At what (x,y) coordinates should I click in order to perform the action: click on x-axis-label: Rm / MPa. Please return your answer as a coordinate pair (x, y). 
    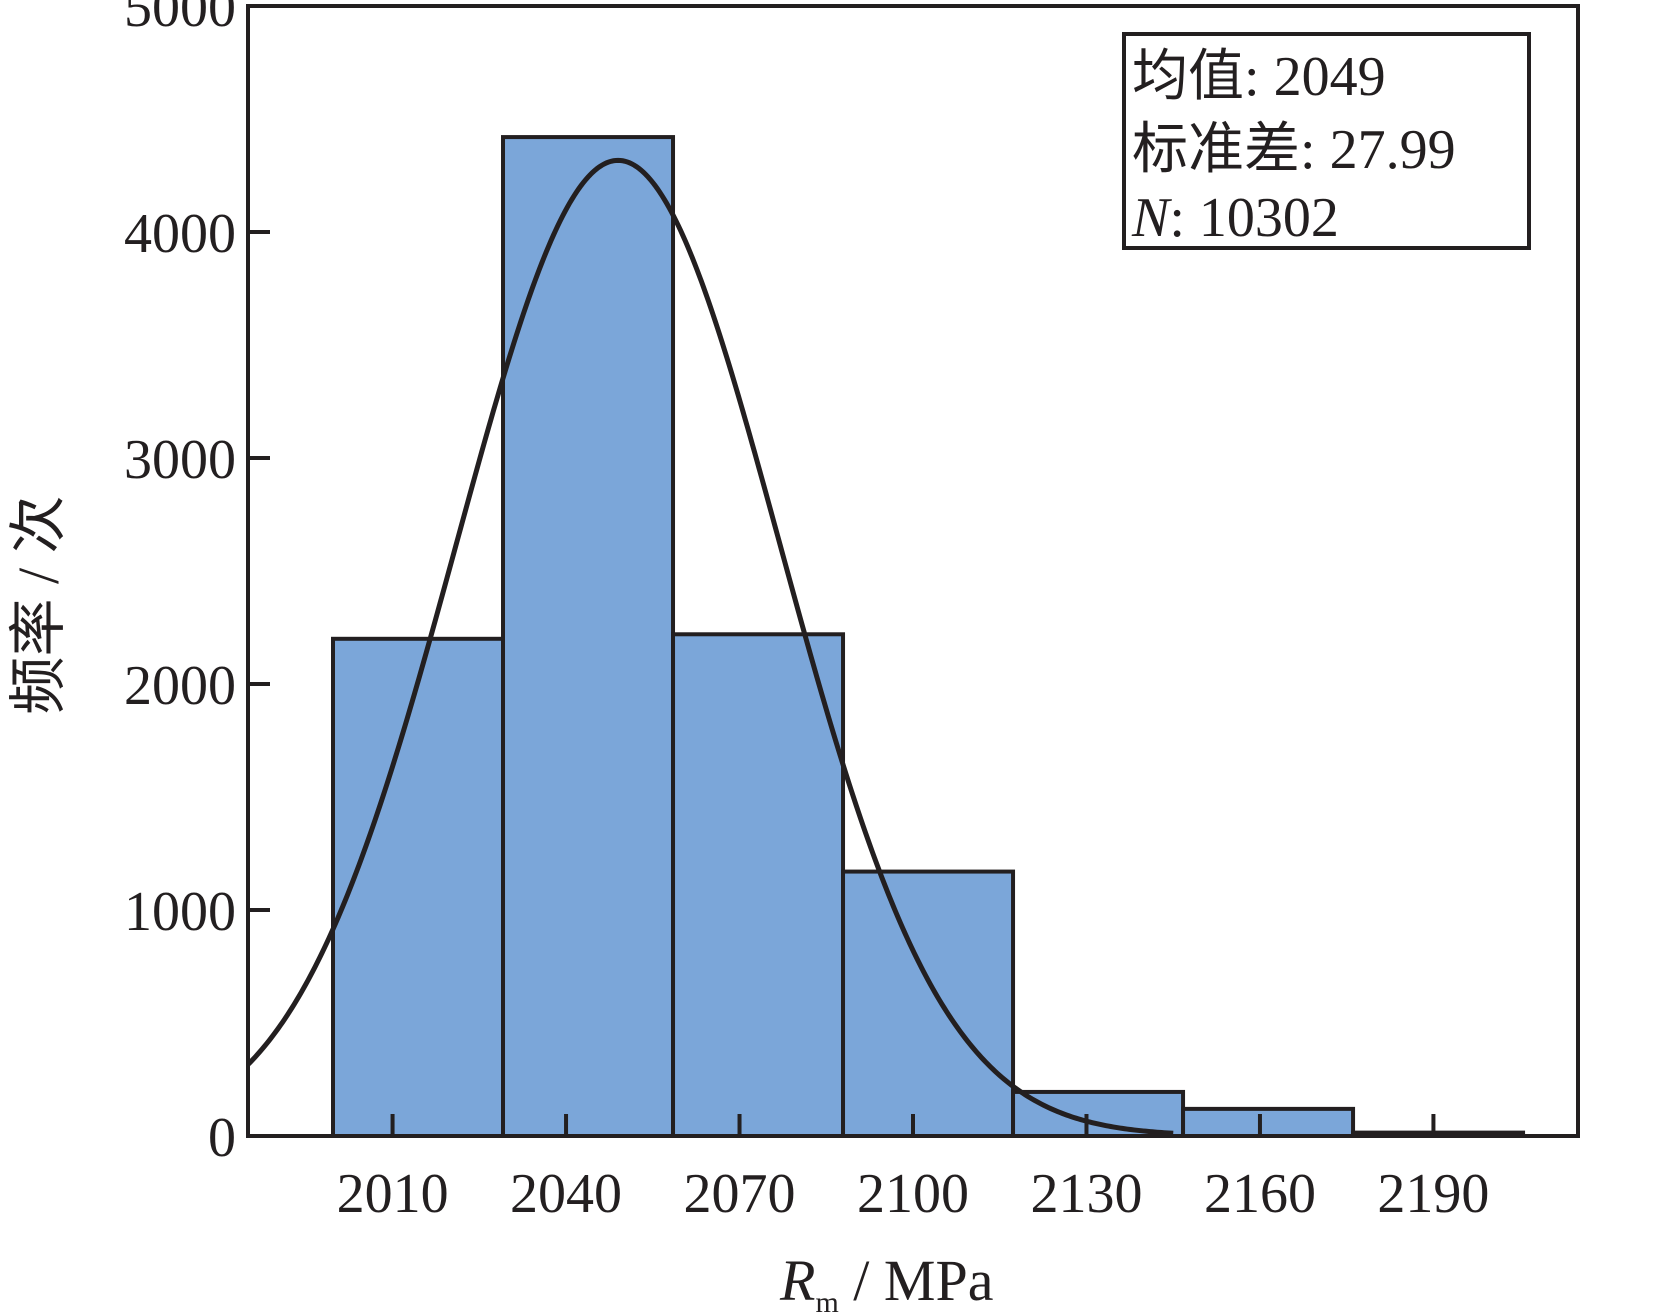
    Looking at the image, I should click on (886, 1282).